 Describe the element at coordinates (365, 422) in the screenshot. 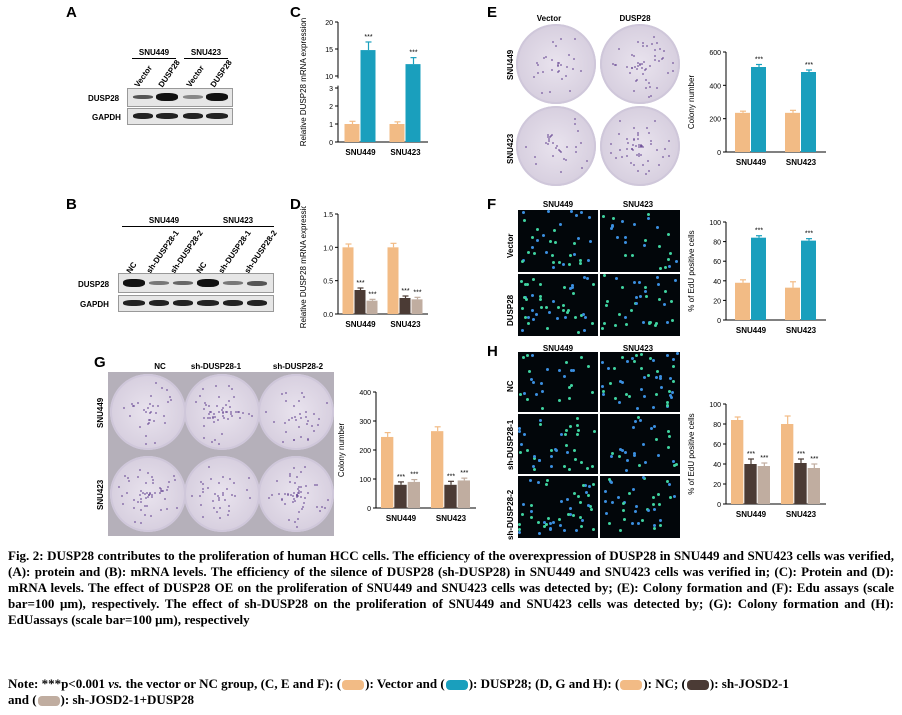

I see `y-tick-label: 300` at that location.